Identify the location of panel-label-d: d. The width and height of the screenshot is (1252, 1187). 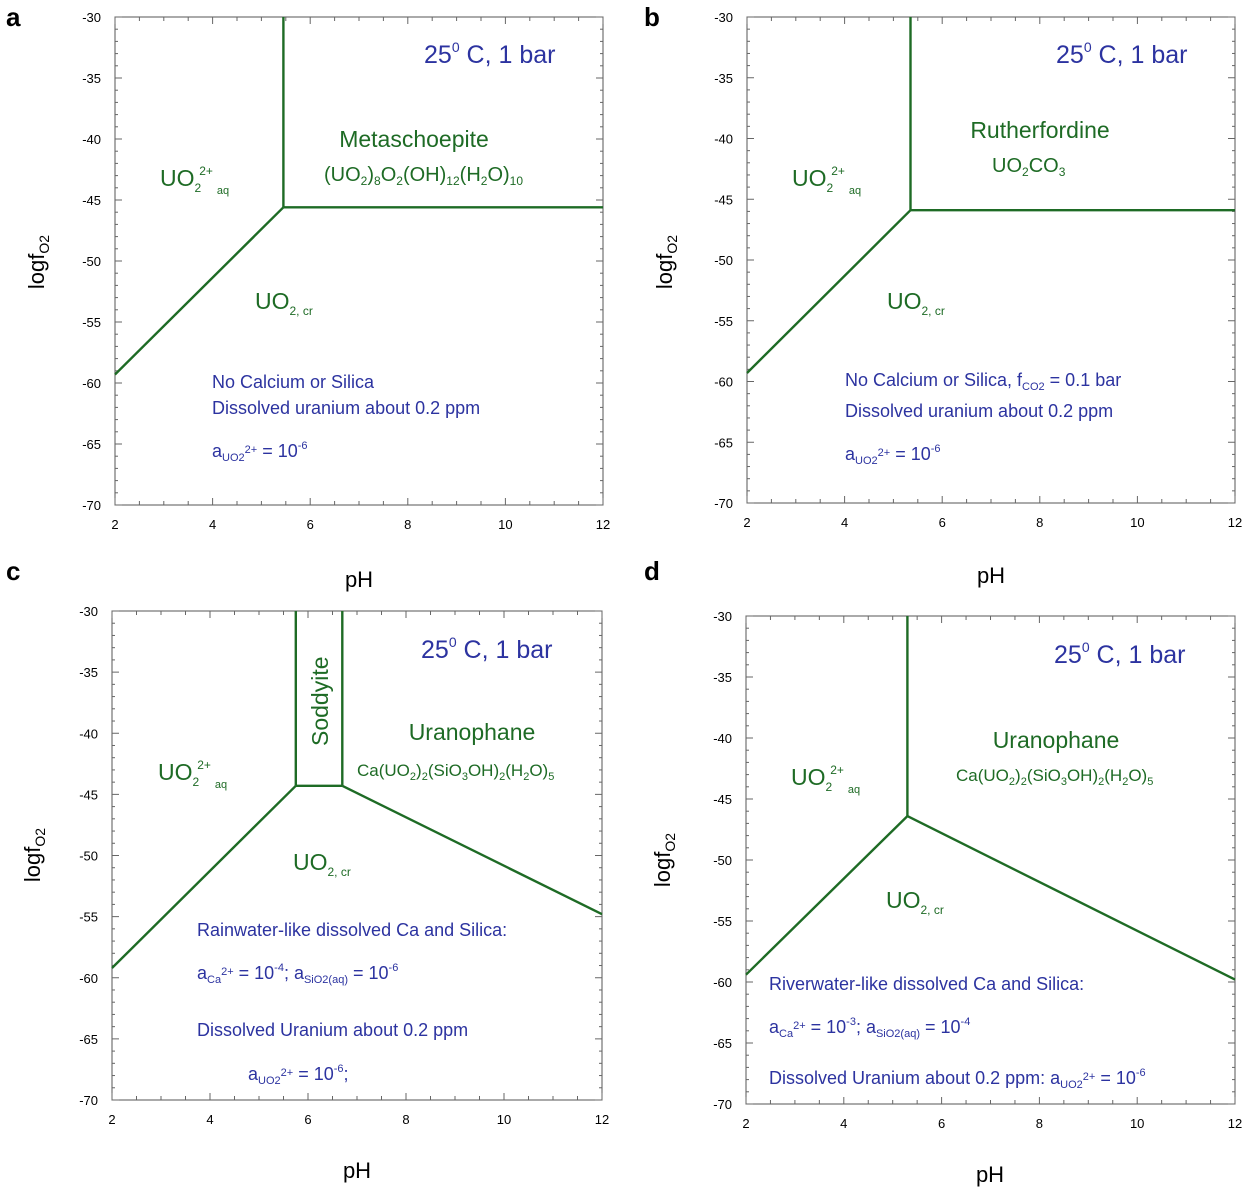
(652, 571).